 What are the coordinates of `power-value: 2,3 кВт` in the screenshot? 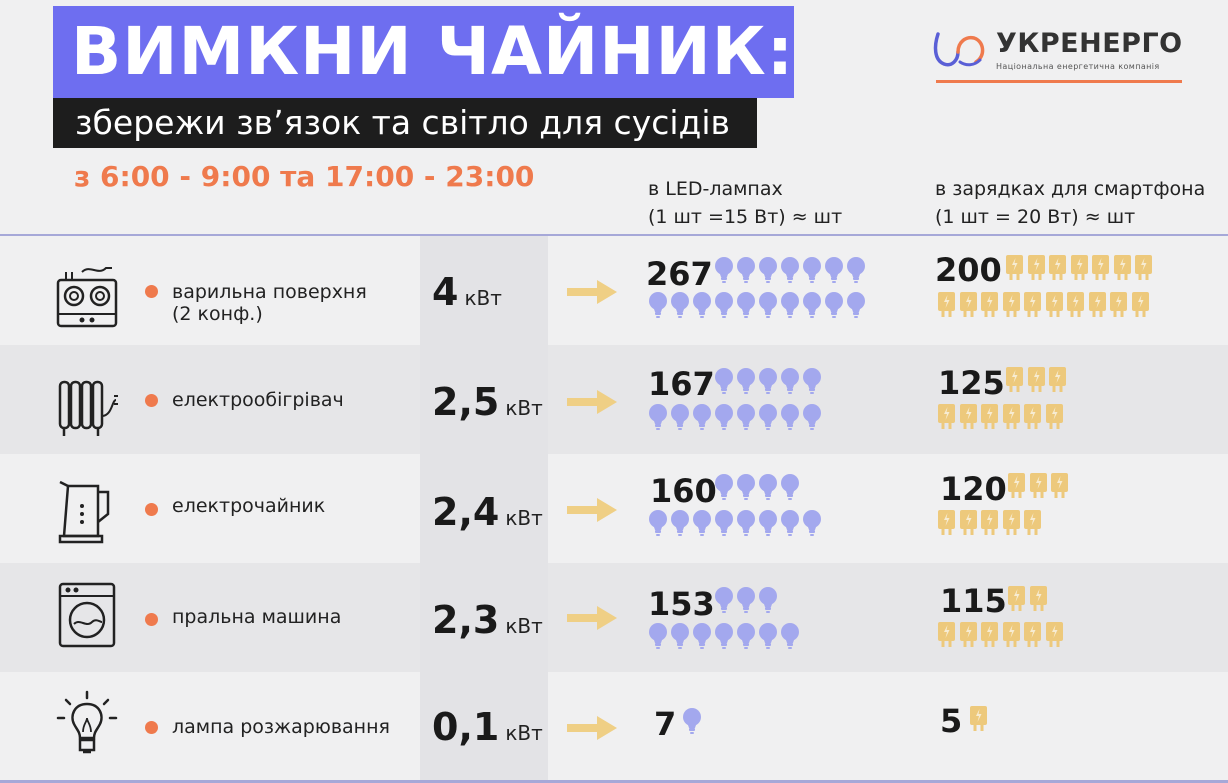 It's located at (487, 620).